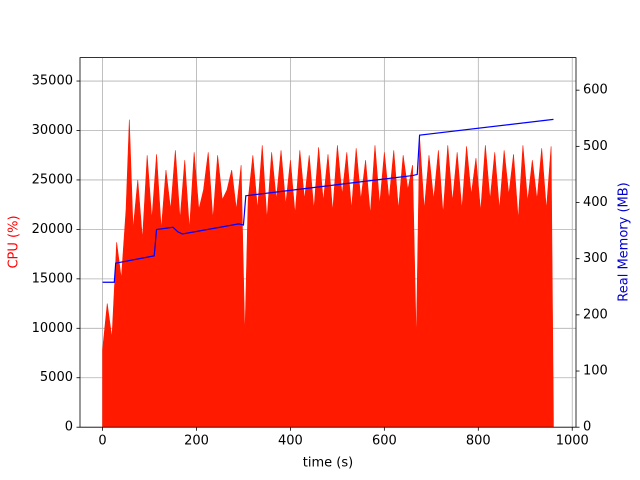  I want to click on y-tick-label: 15000, so click(52, 278).